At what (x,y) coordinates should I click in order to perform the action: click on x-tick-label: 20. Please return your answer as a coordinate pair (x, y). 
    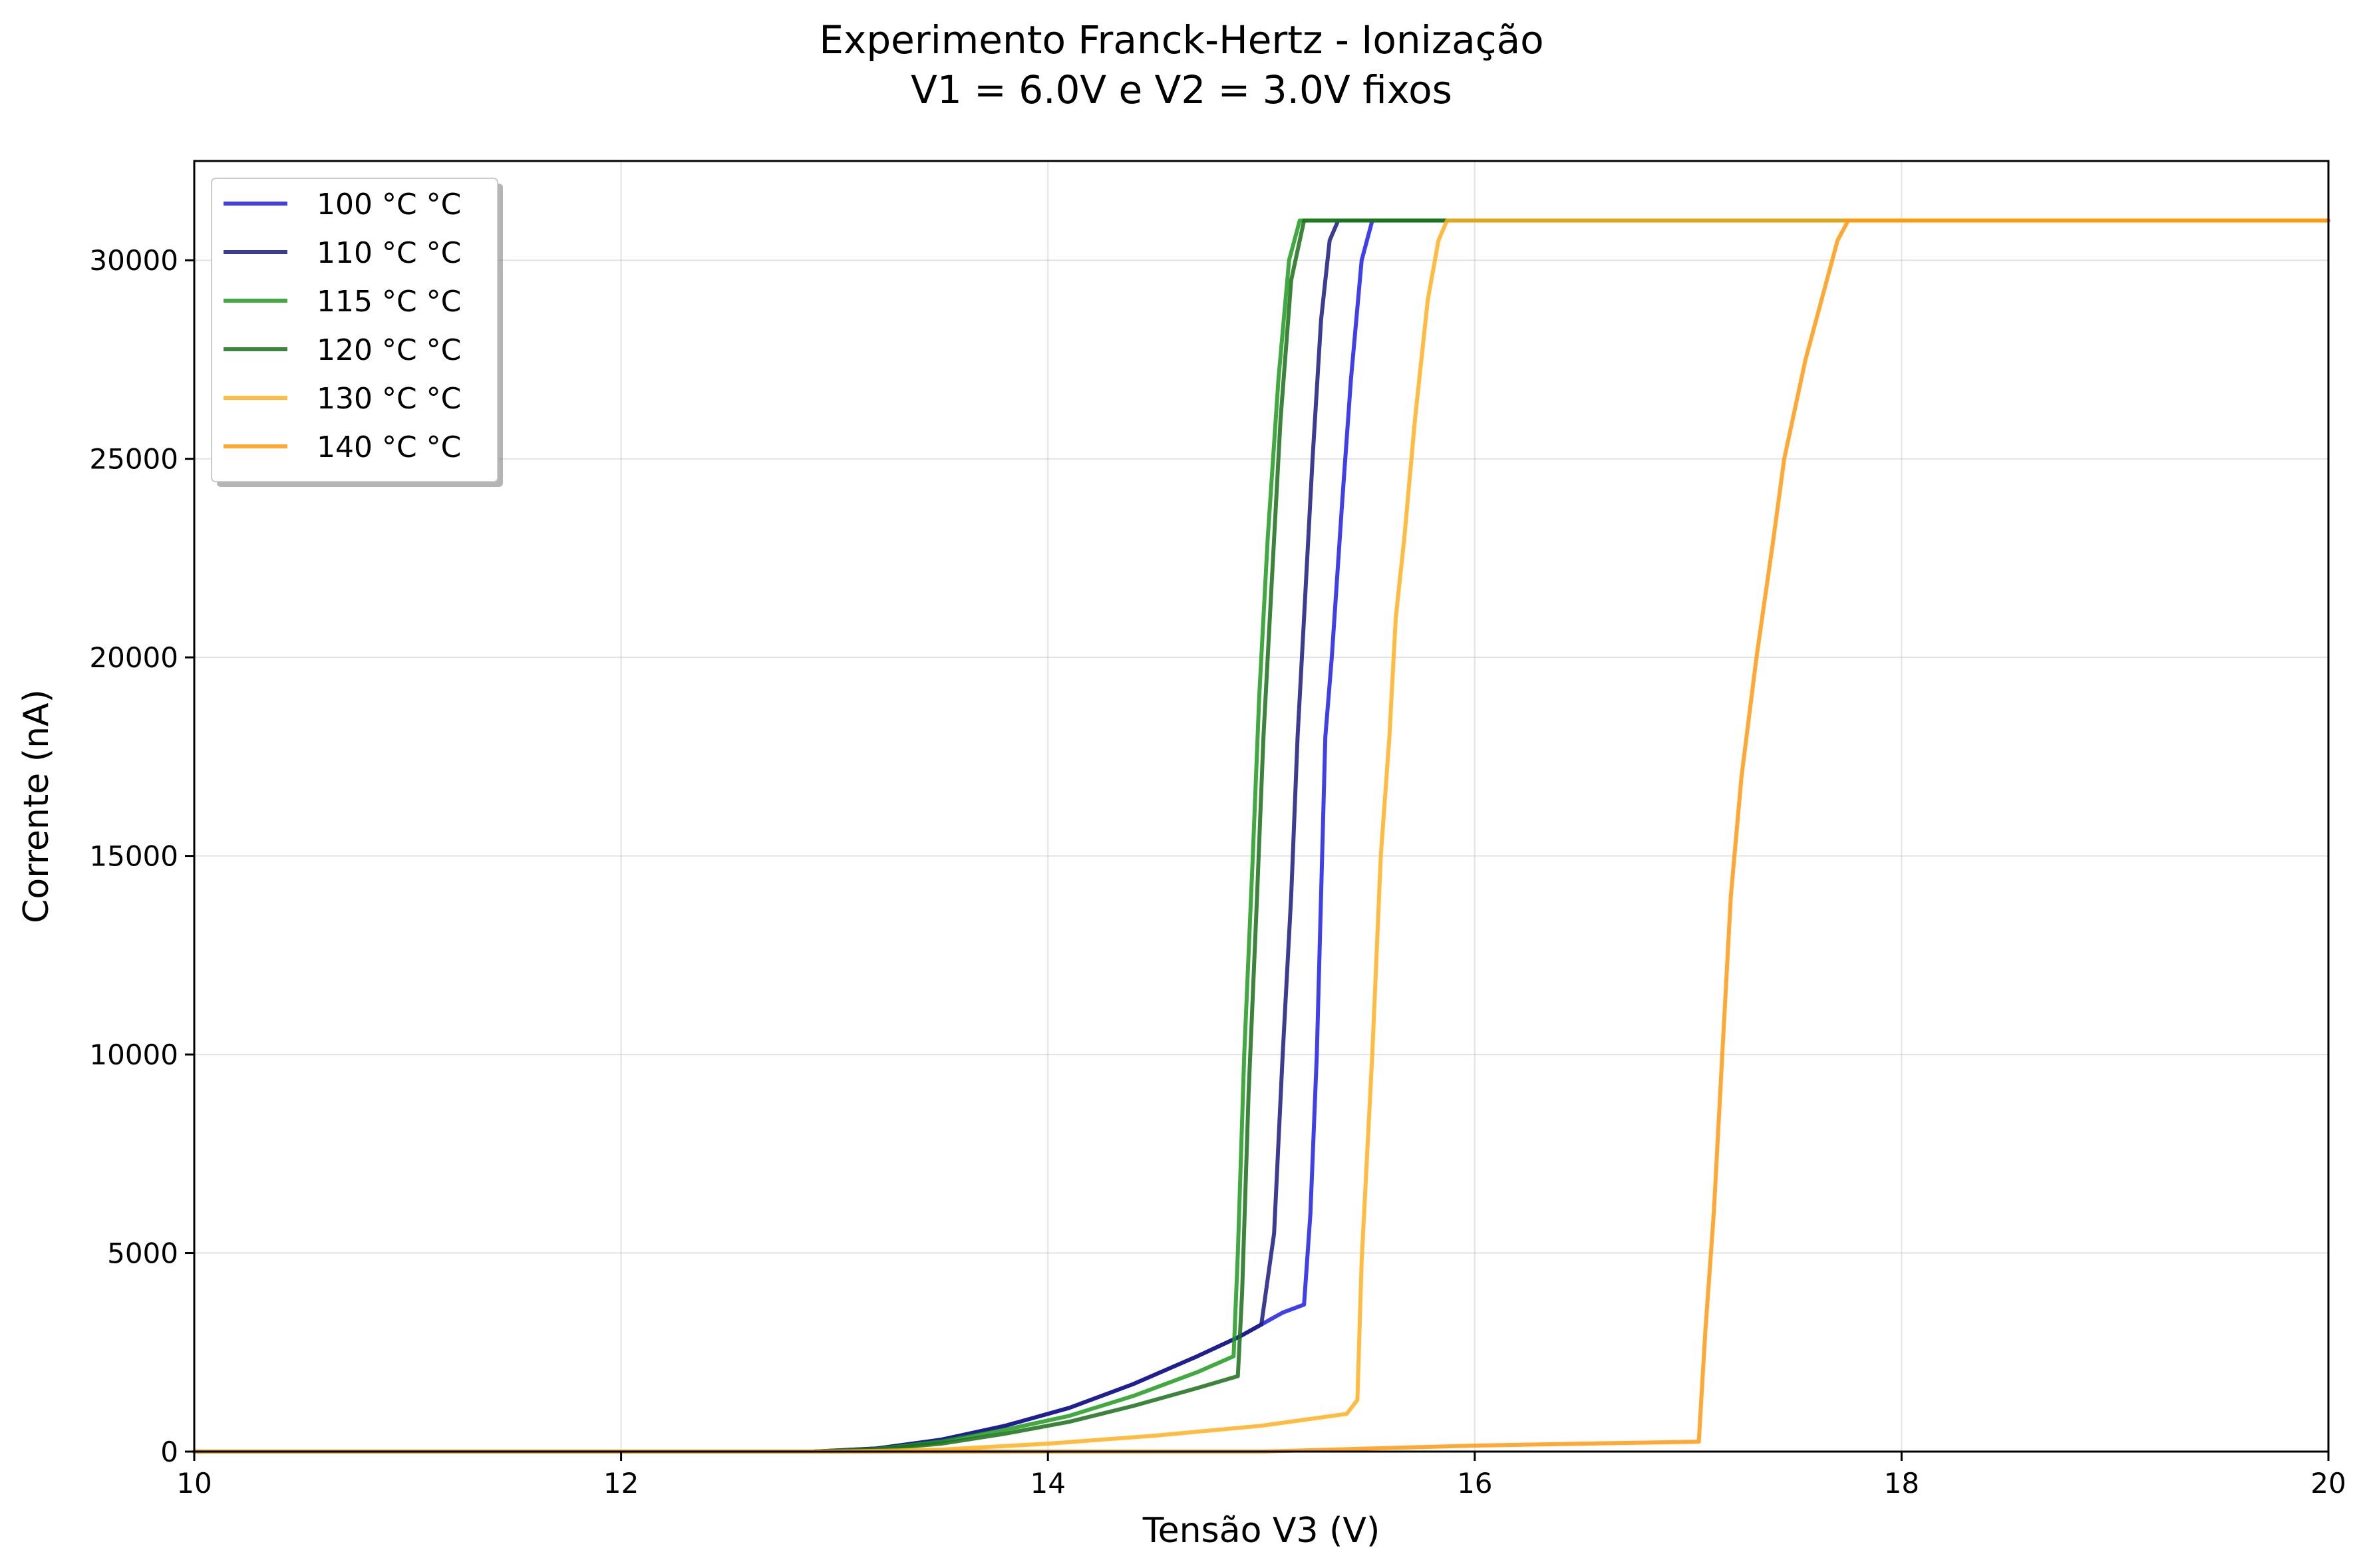
    Looking at the image, I should click on (2328, 1483).